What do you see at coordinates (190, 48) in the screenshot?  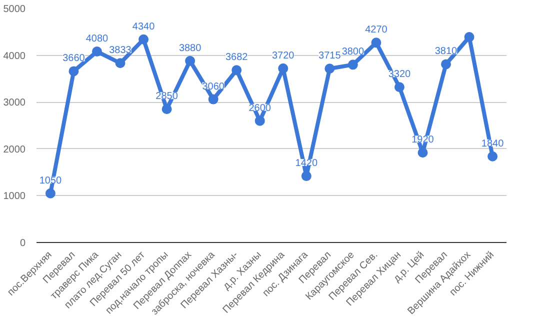 I see `data-label: 3880` at bounding box center [190, 48].